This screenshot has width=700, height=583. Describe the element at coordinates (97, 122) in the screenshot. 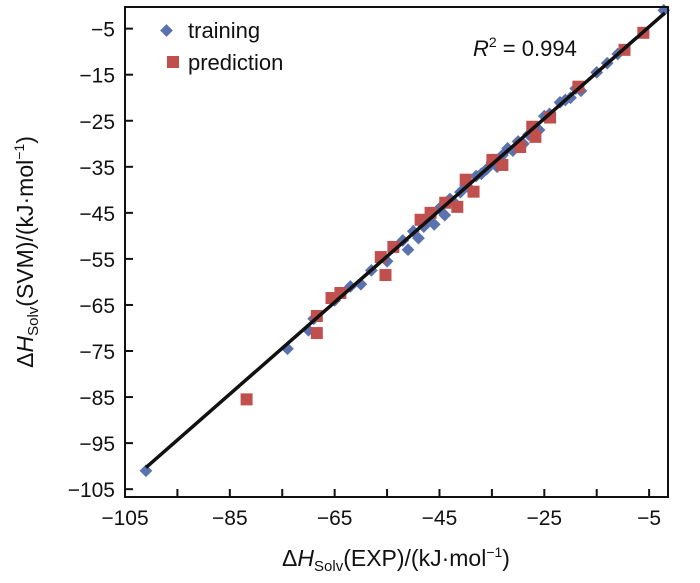

I see `y-tick-label: −25` at that location.